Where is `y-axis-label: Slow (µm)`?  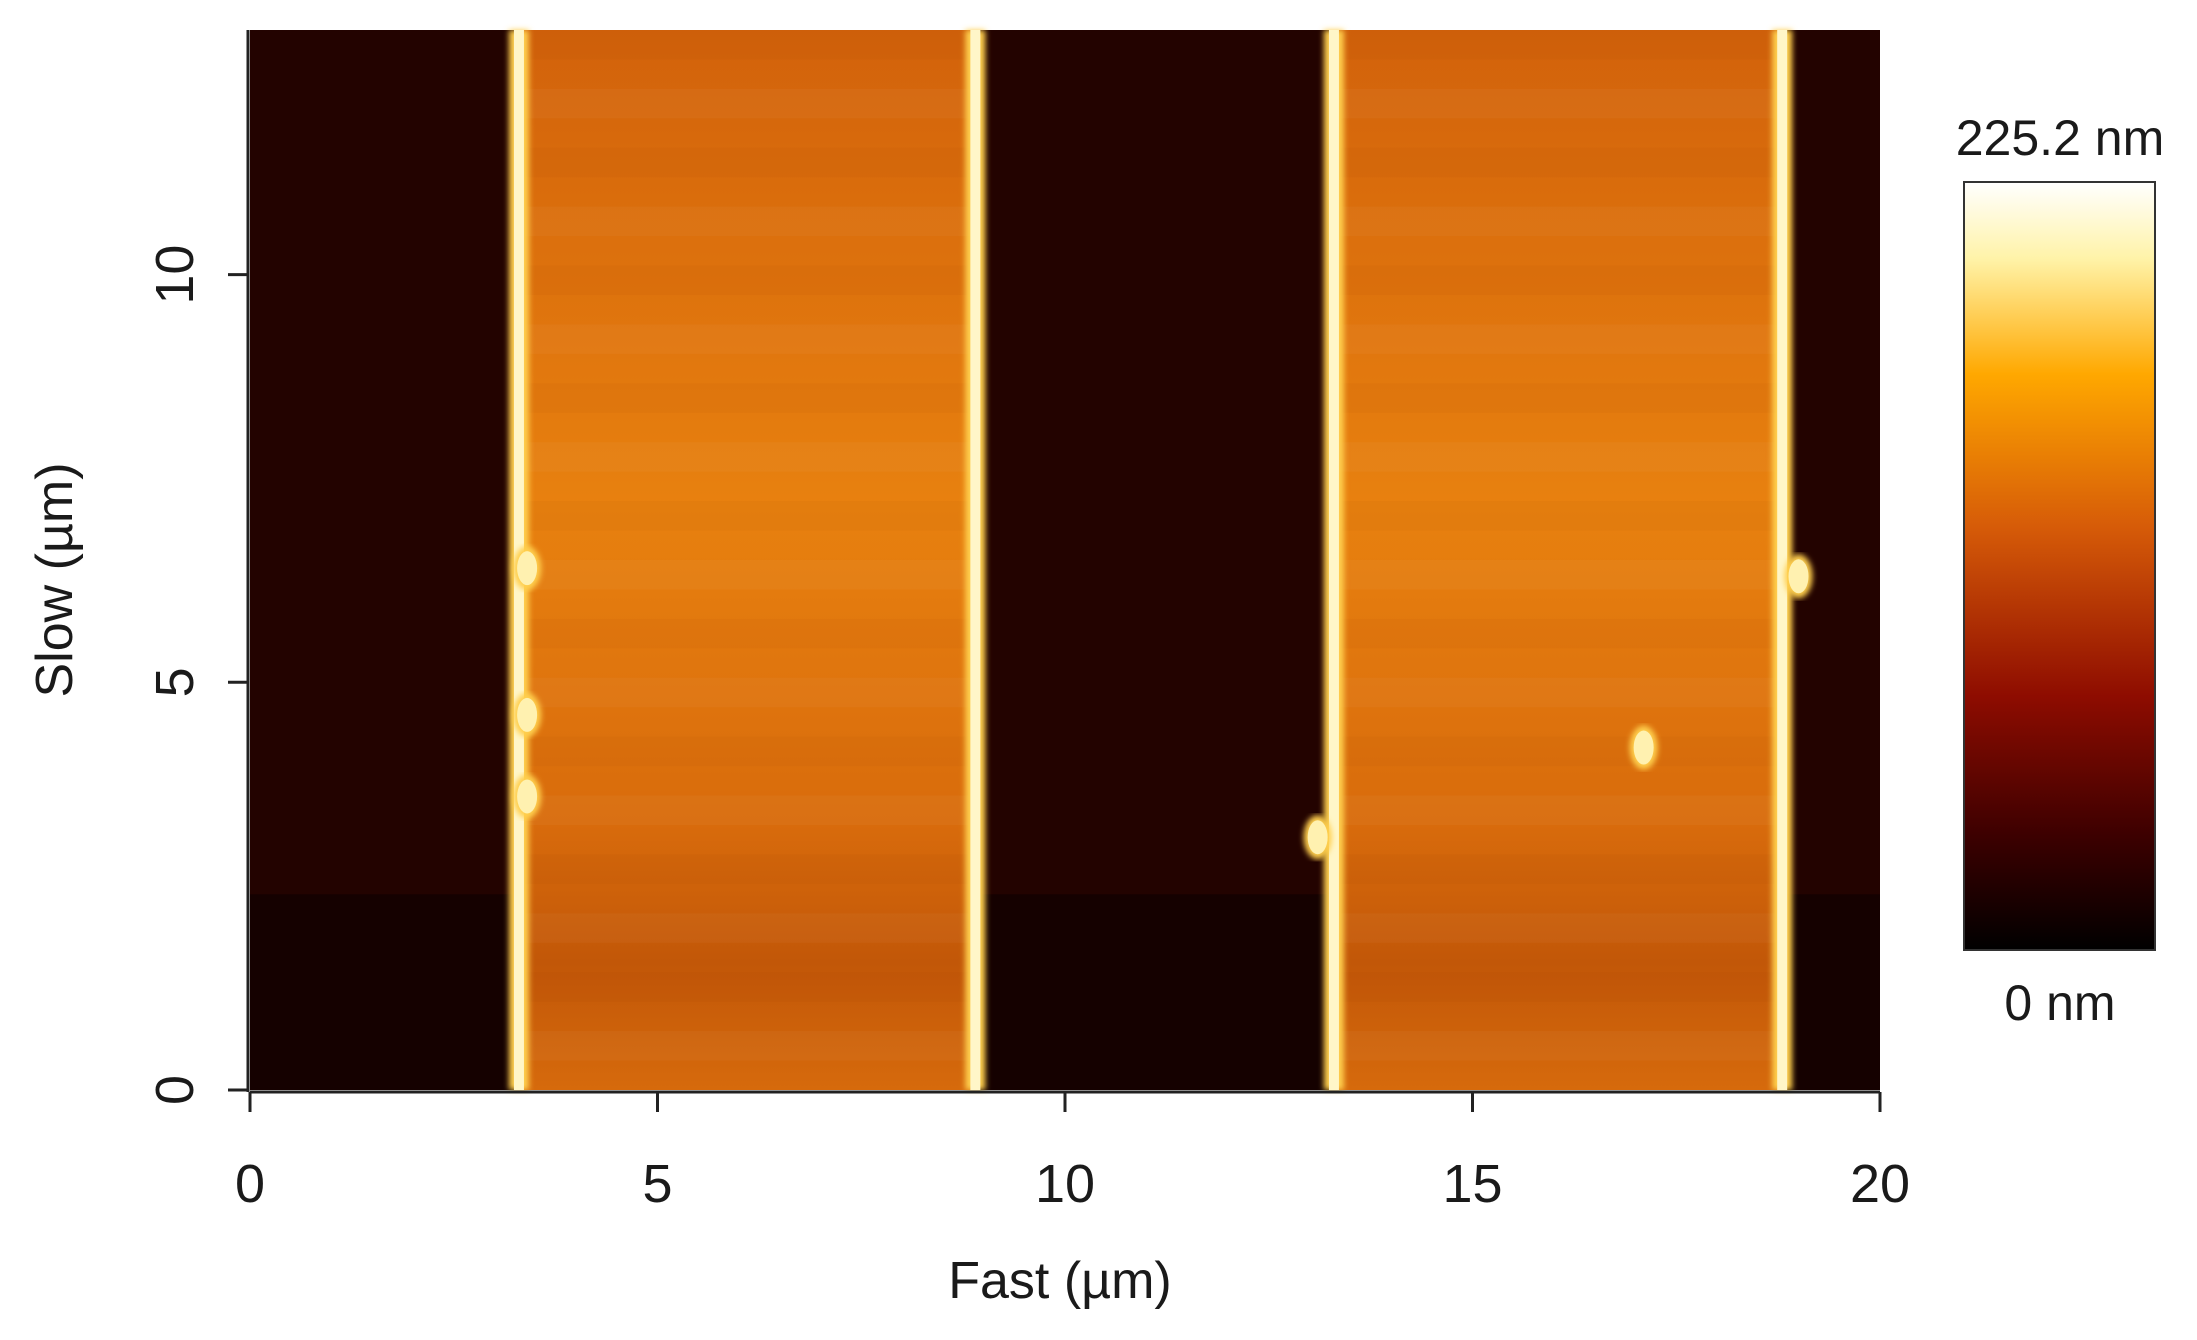 y-axis-label: Slow (µm) is located at coordinates (55, 579).